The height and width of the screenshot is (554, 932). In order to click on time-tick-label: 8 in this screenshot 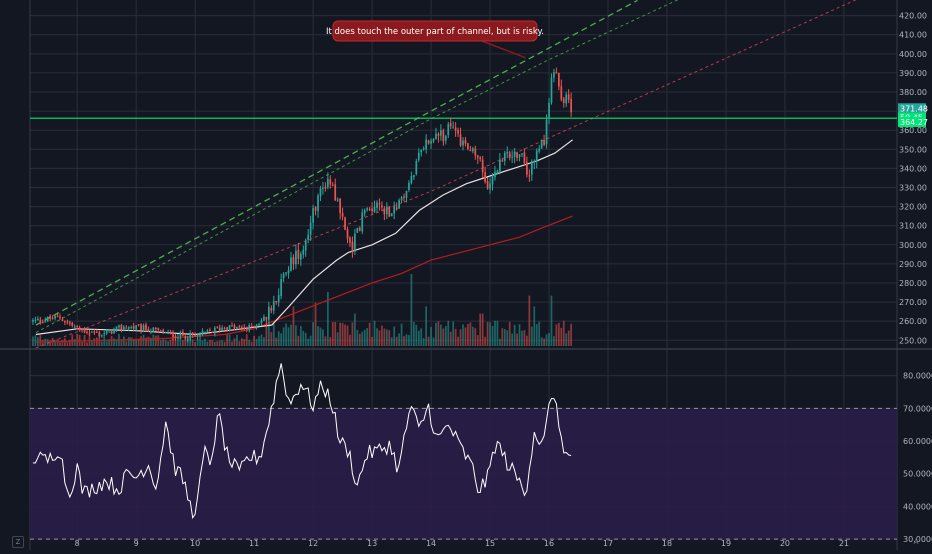, I will do `click(77, 543)`.